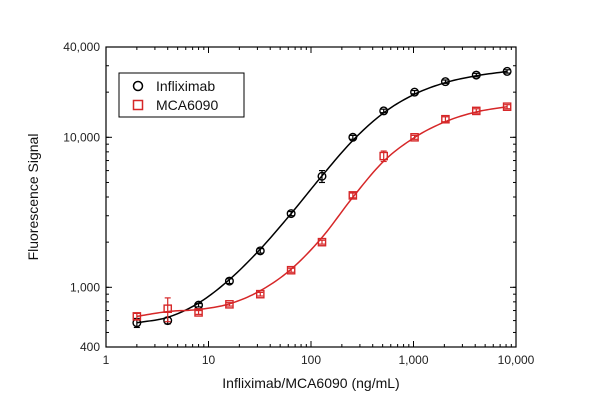 The image size is (600, 418). Describe the element at coordinates (85, 287) in the screenshot. I see `y-tick-label: 1,000` at that location.